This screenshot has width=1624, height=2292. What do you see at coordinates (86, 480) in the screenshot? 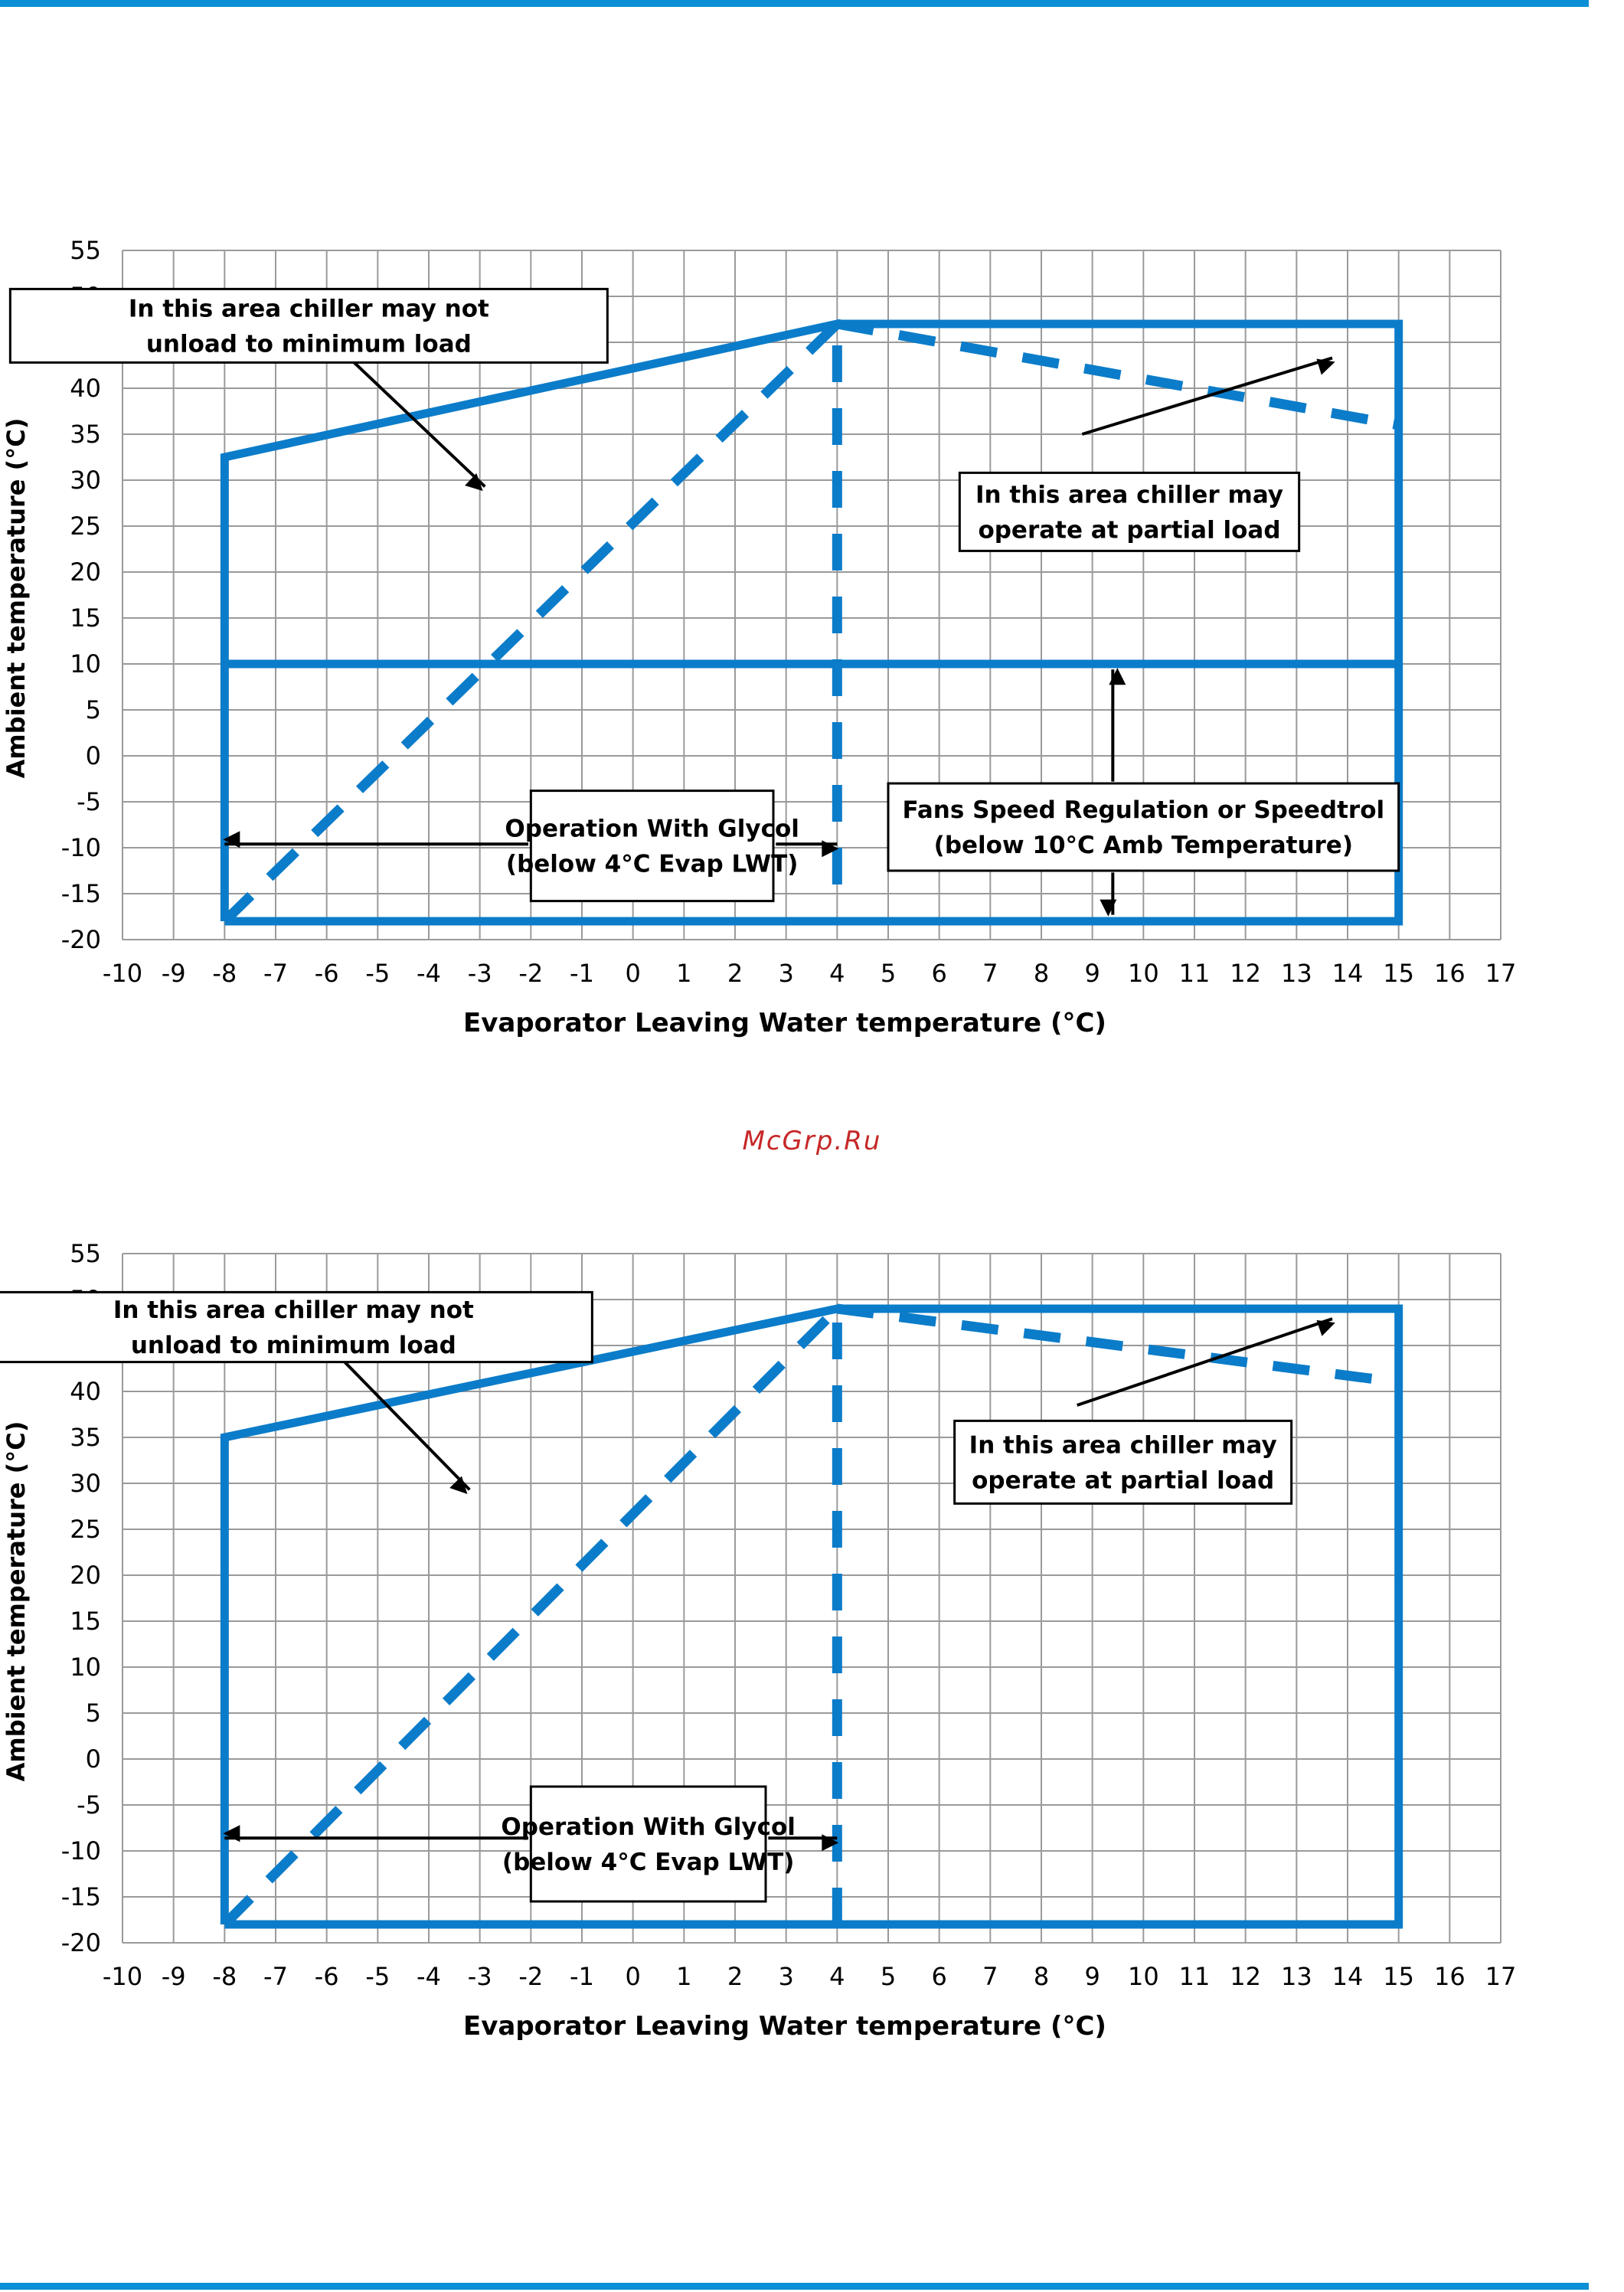
I see `y-tick-label: 30` at bounding box center [86, 480].